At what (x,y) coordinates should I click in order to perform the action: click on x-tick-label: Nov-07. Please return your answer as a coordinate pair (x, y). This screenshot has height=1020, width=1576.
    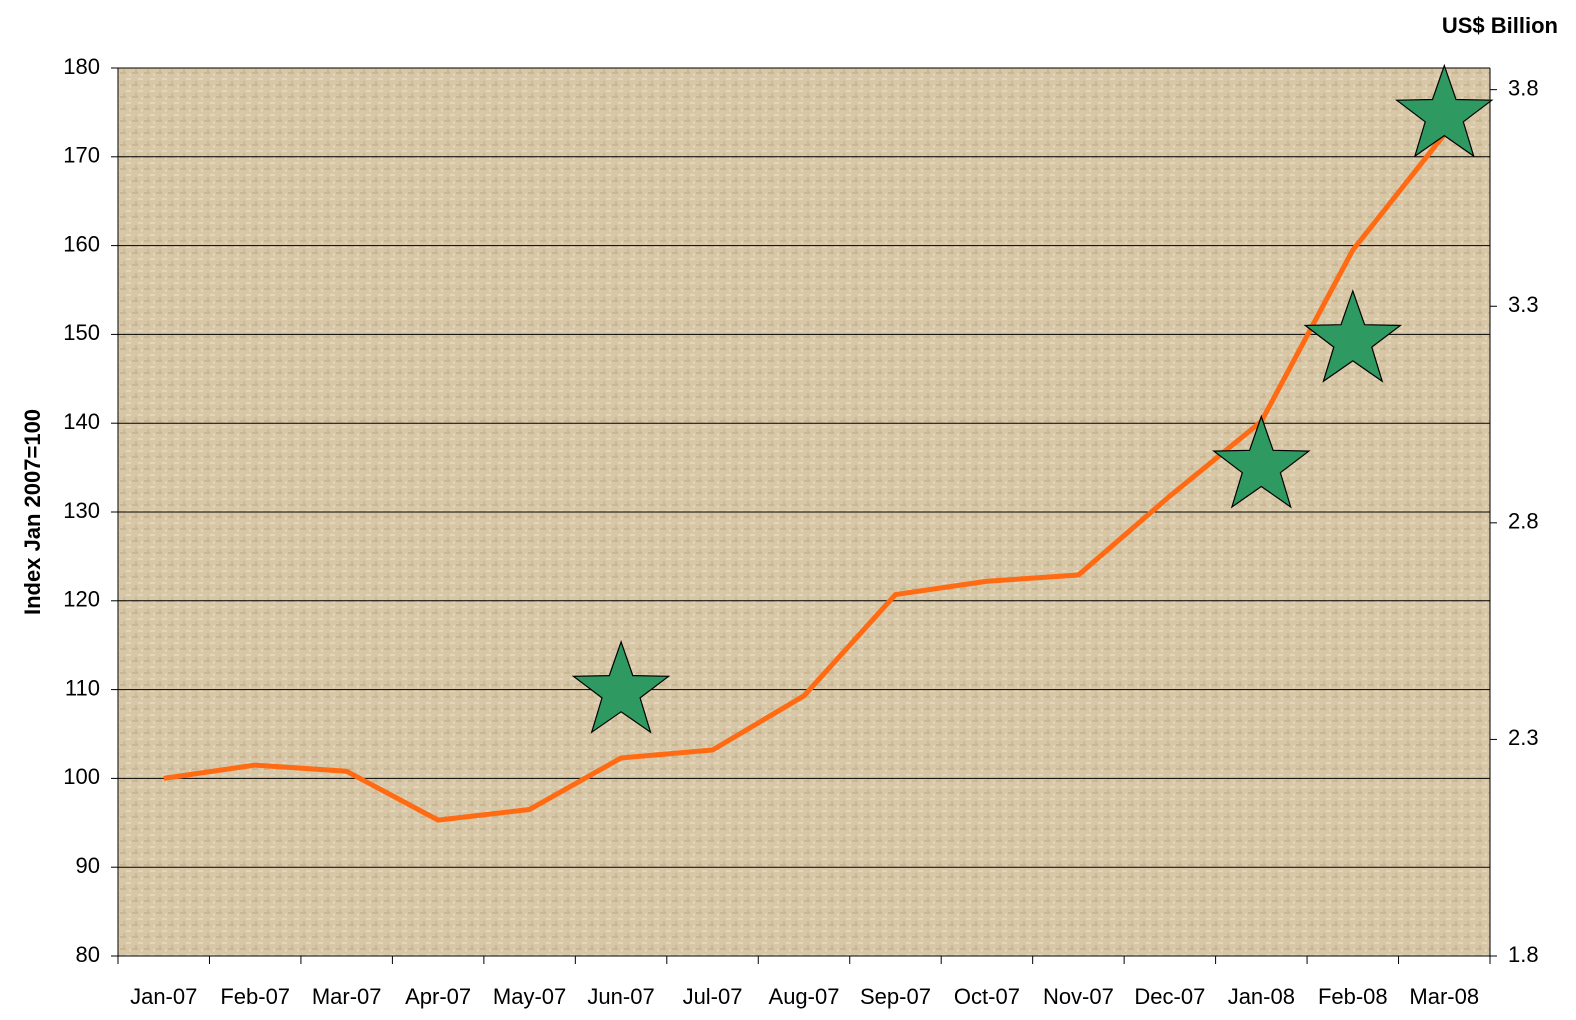
    Looking at the image, I should click on (1078, 996).